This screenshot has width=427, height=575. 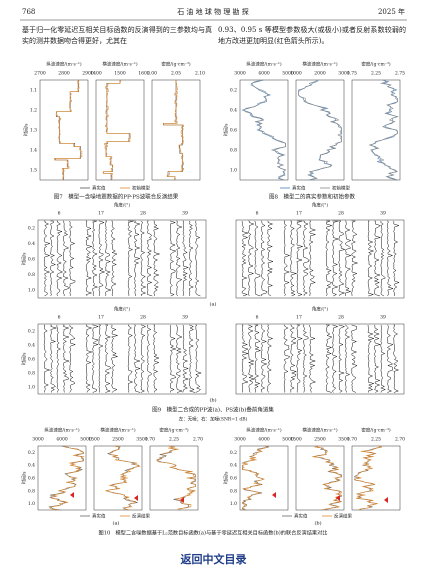 I want to click on tick-label: 0.8, so click(x=31, y=491).